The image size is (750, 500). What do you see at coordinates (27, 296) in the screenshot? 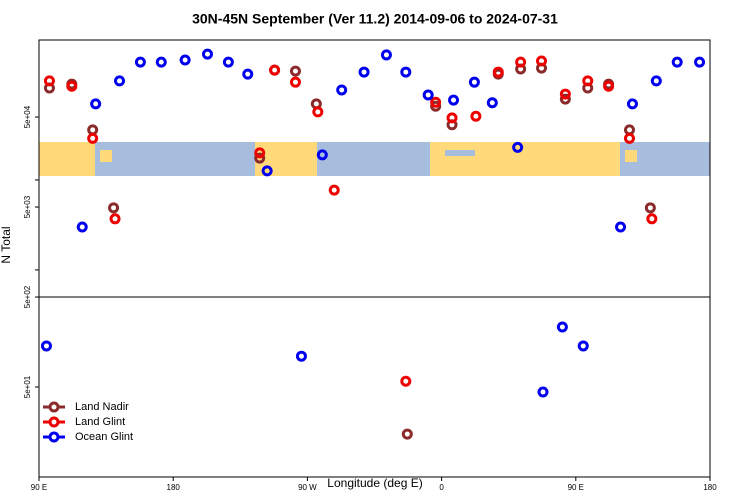
I see `y-tick-label: 5e+02` at bounding box center [27, 296].